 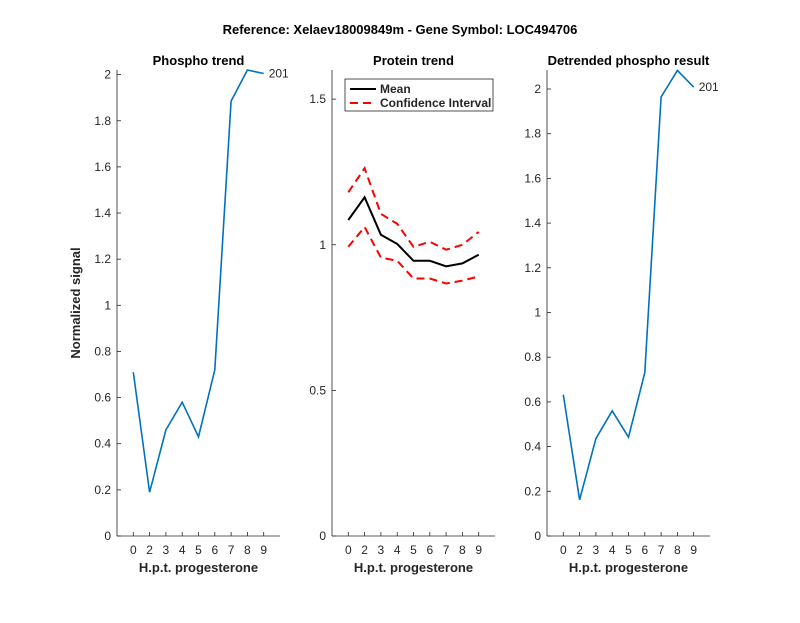 I want to click on legend-mean-label: Mean, so click(x=395, y=89).